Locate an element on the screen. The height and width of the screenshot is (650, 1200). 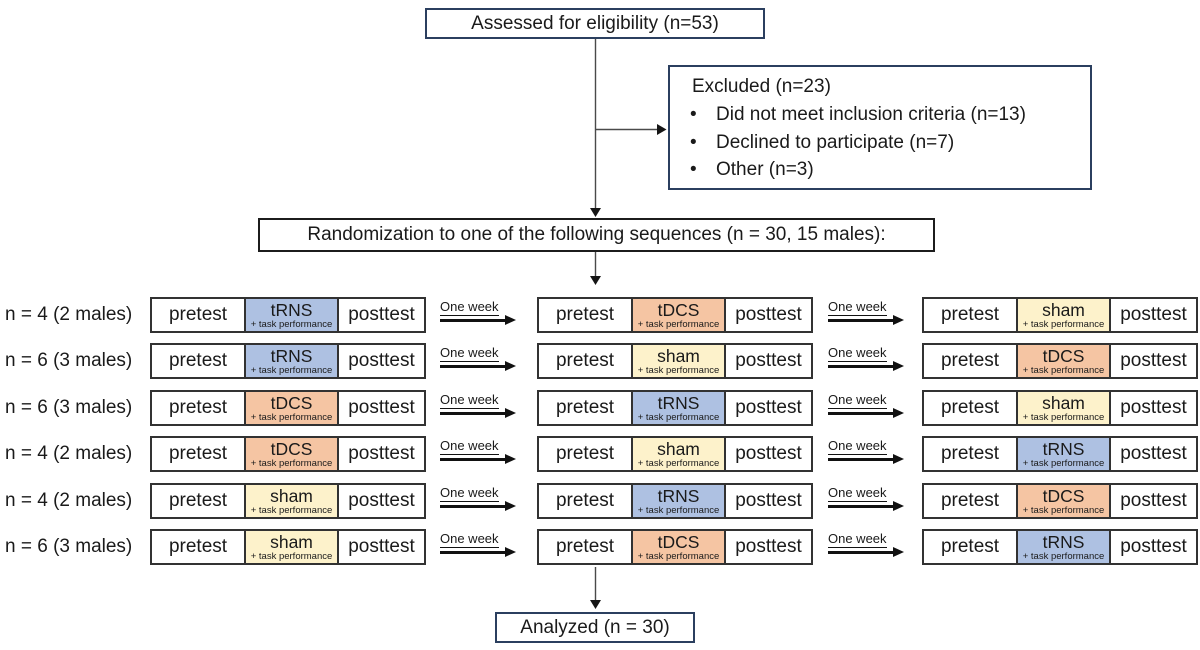
session-table-week3: pretest sham + task performance posttest is located at coordinates (1060, 408).